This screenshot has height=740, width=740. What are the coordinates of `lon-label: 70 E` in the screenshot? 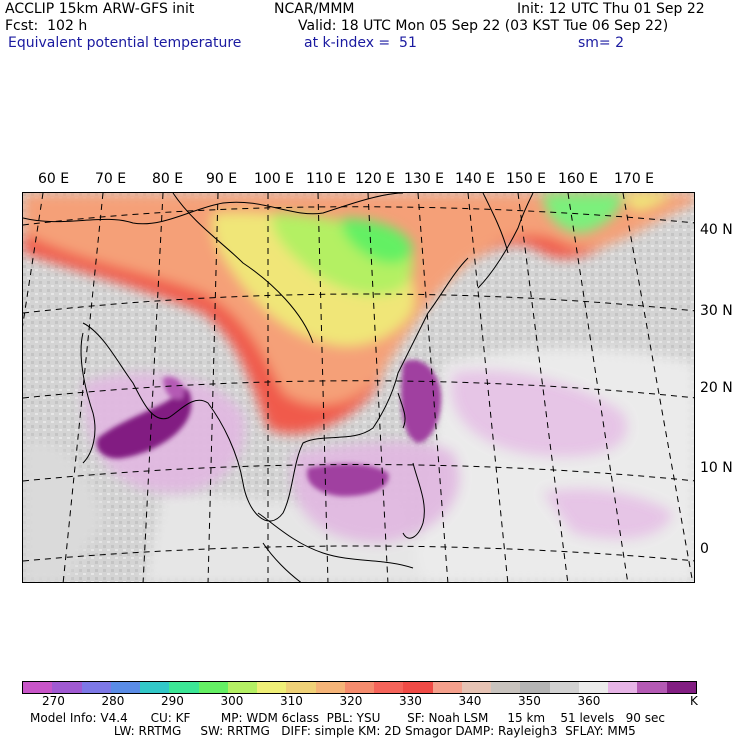 It's located at (111, 179).